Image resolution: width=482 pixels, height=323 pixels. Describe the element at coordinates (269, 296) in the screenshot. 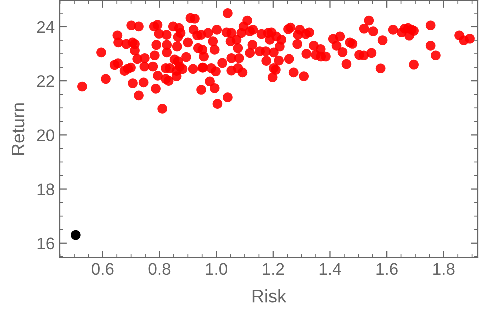

I see `x-axis-title: Risk` at that location.